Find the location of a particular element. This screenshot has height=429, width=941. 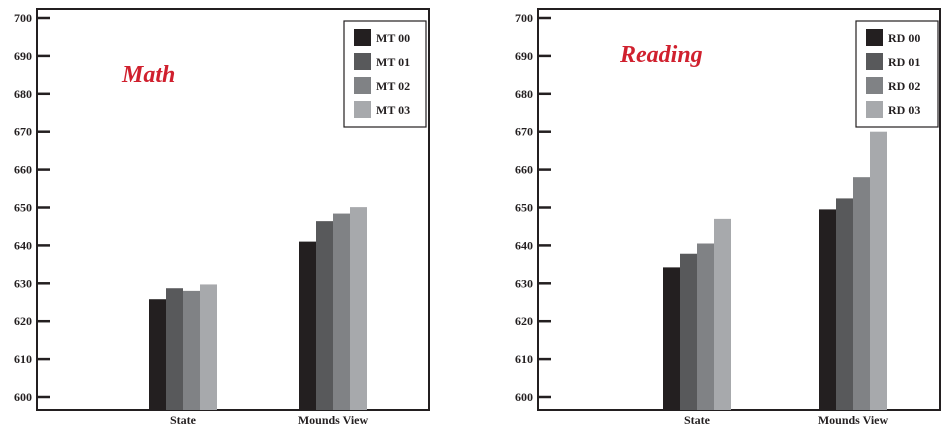

legend-label: MT 00 is located at coordinates (393, 38).